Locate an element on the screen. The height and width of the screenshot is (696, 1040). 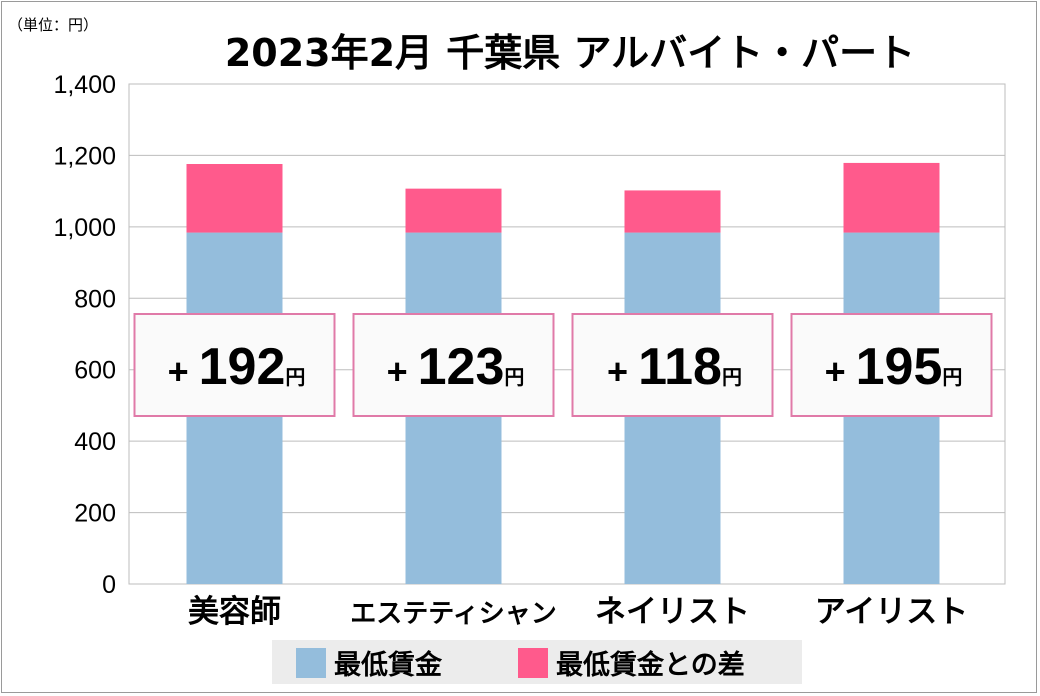
data-label-0: + 192円 is located at coordinates (237, 367).